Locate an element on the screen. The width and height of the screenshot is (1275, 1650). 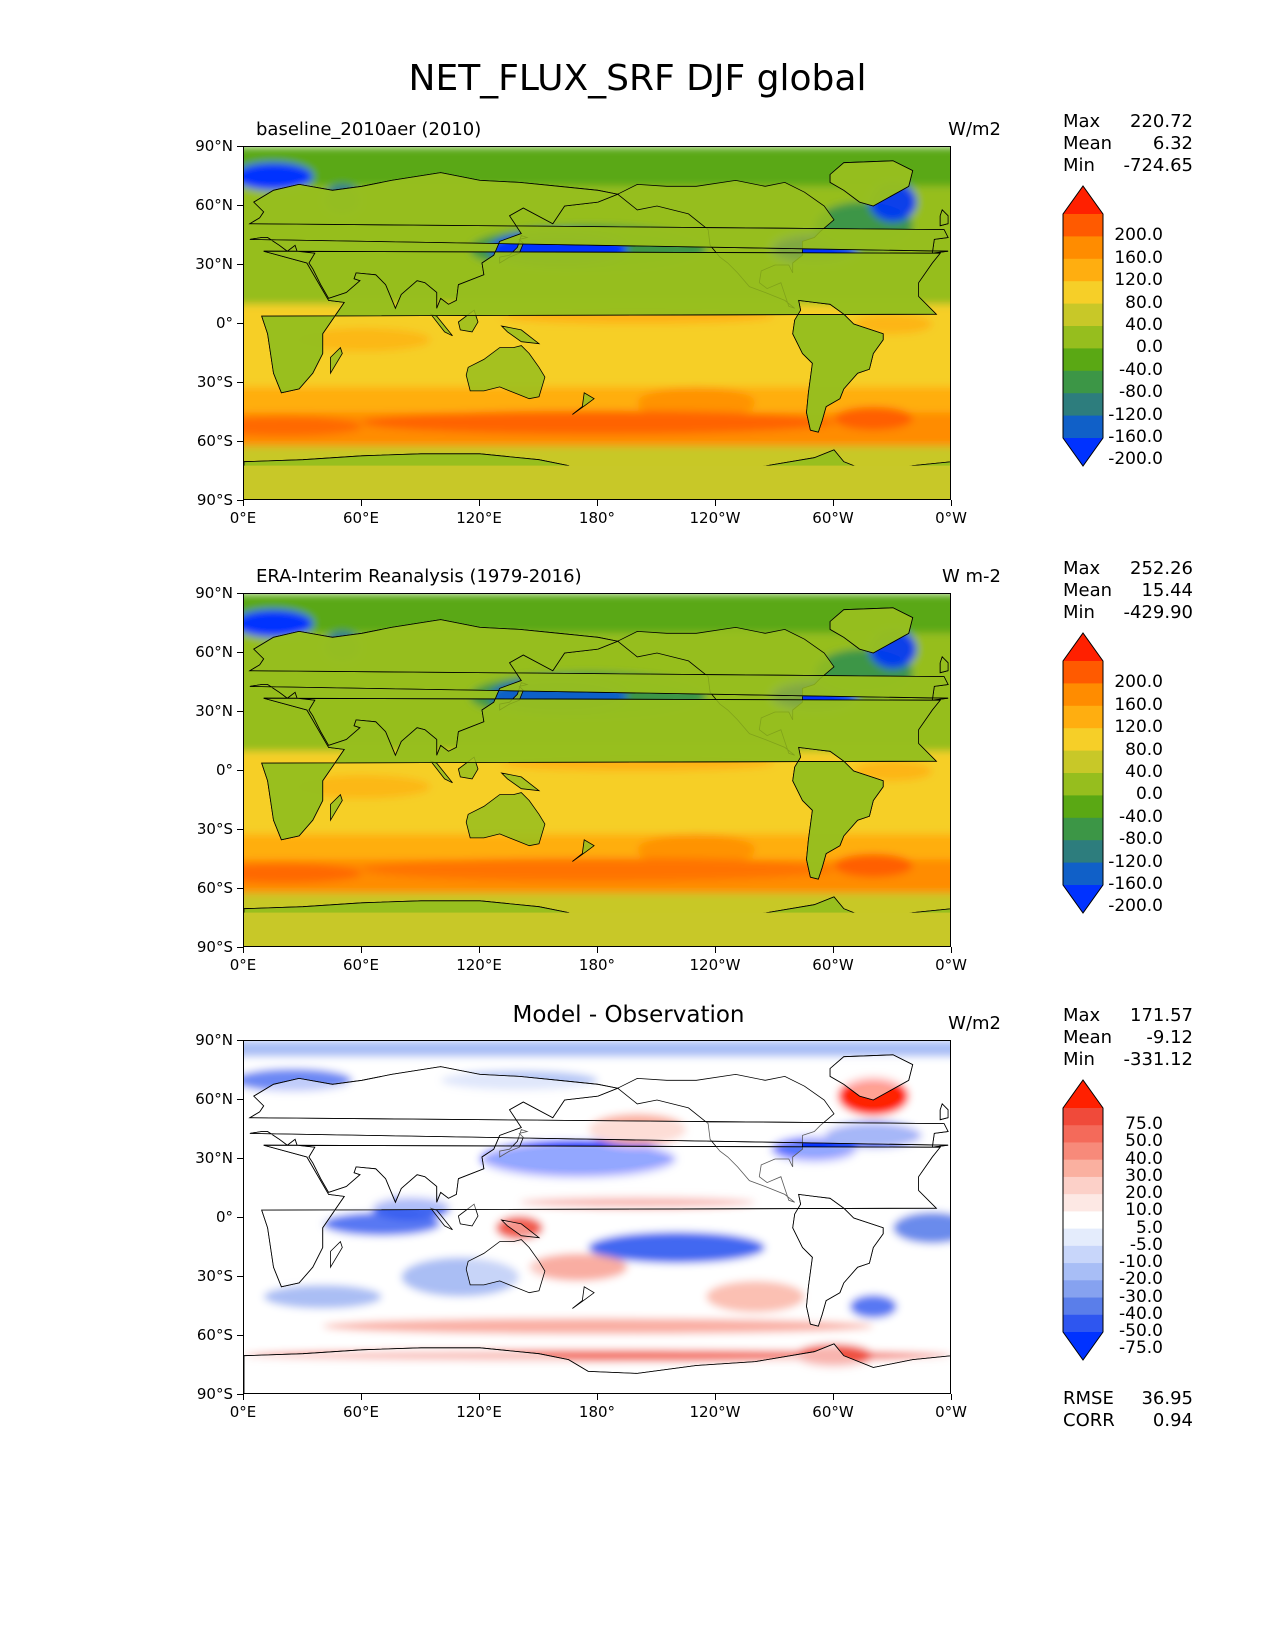
y-tick-label: 90°N is located at coordinates (214, 593).